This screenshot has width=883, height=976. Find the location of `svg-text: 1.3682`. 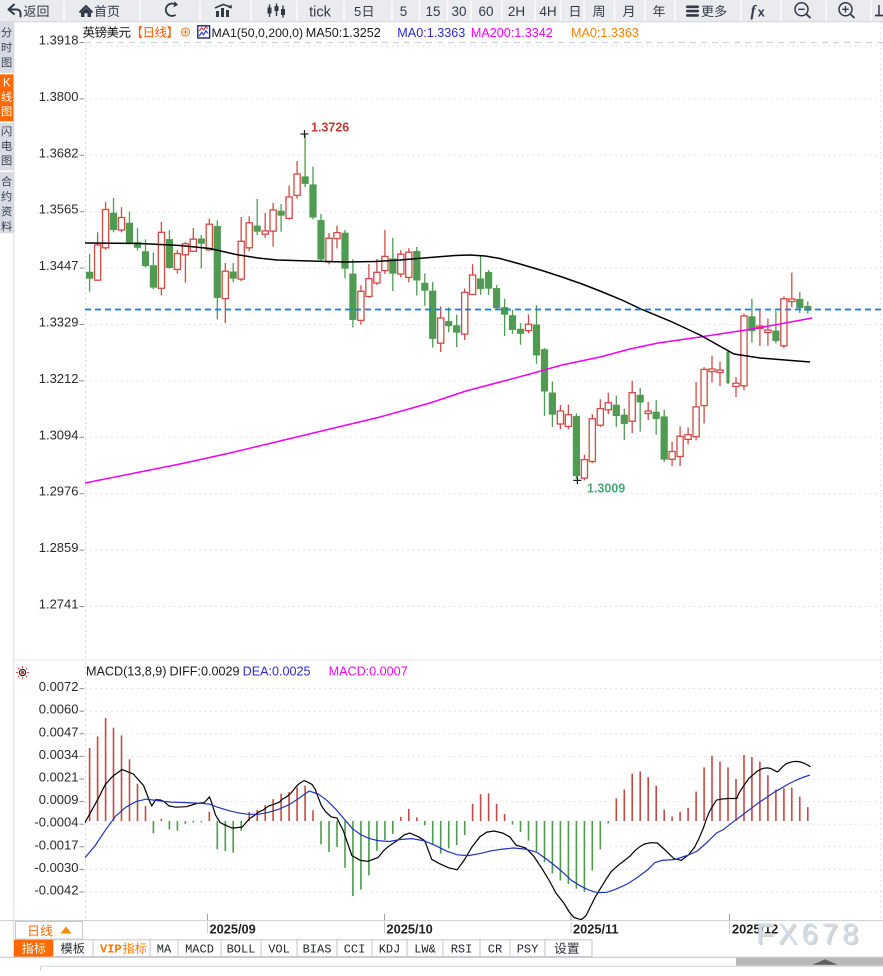

svg-text: 1.3682 is located at coordinates (59, 152).